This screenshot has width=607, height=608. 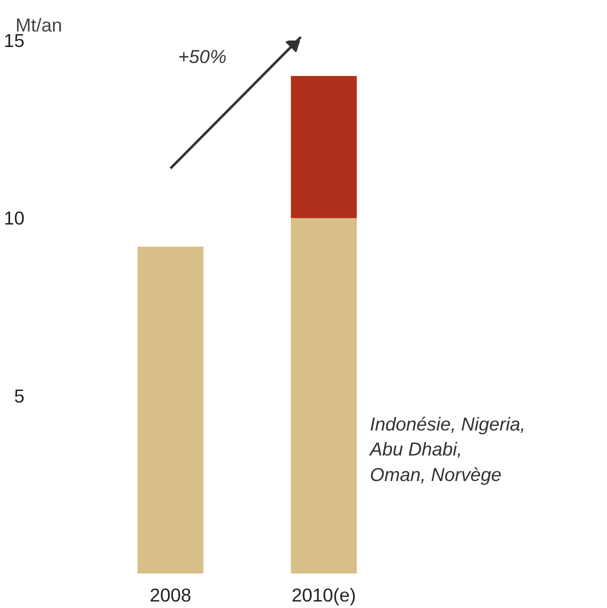 What do you see at coordinates (14, 218) in the screenshot?
I see `y-tick-label: 10` at bounding box center [14, 218].